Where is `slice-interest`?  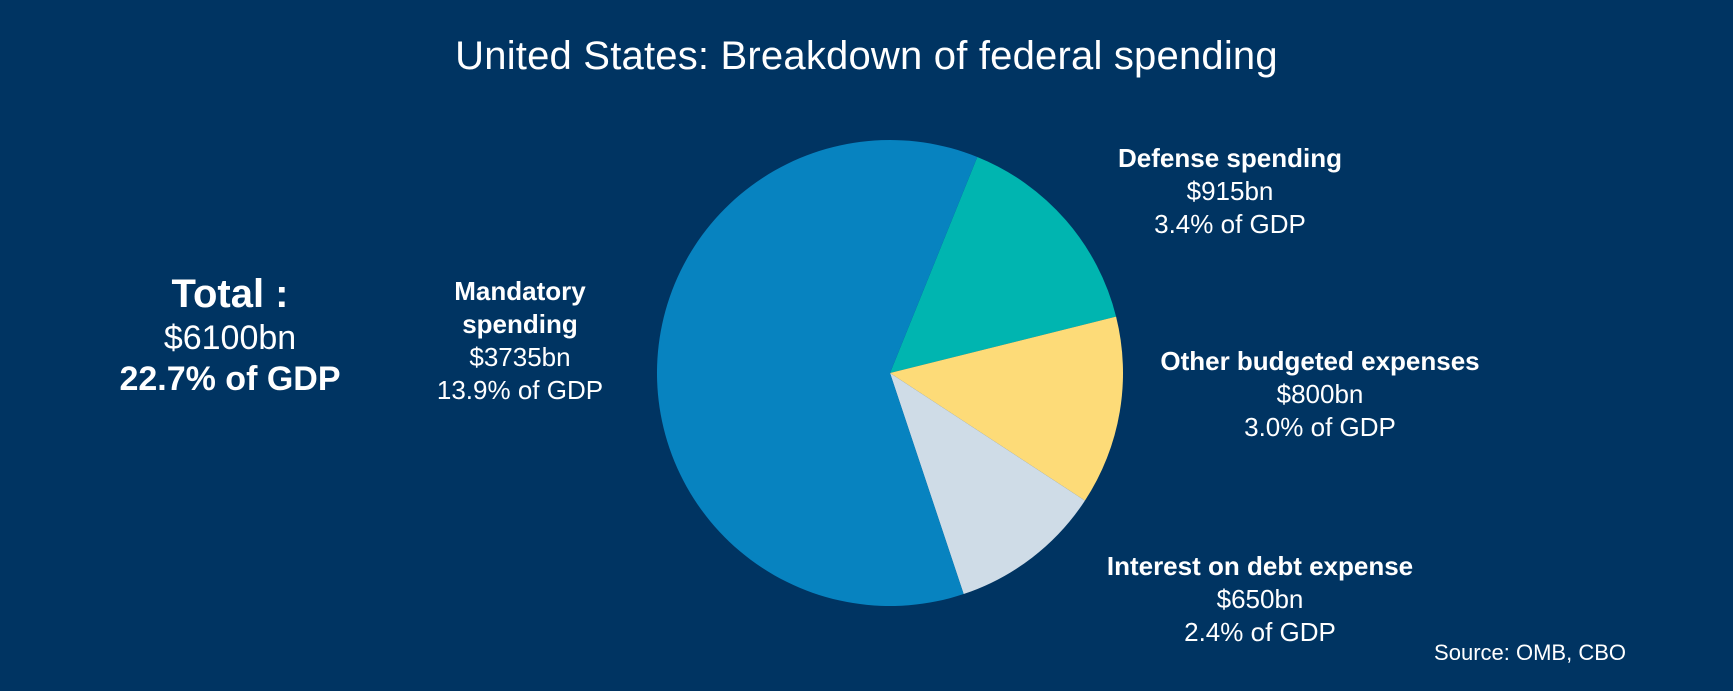
slice-interest is located at coordinates (987, 484).